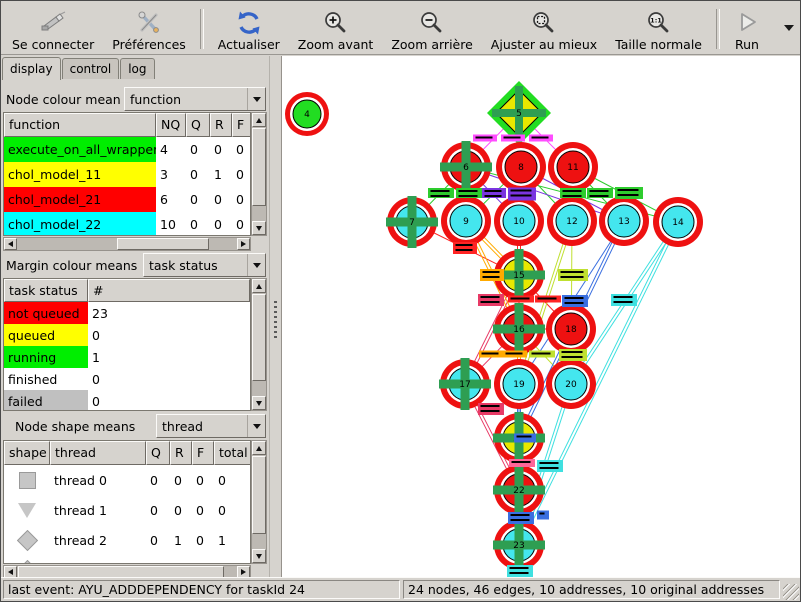 Image resolution: width=801 pixels, height=602 pixels. Describe the element at coordinates (171, 125) in the screenshot. I see `column-header-nq: NQ` at that location.